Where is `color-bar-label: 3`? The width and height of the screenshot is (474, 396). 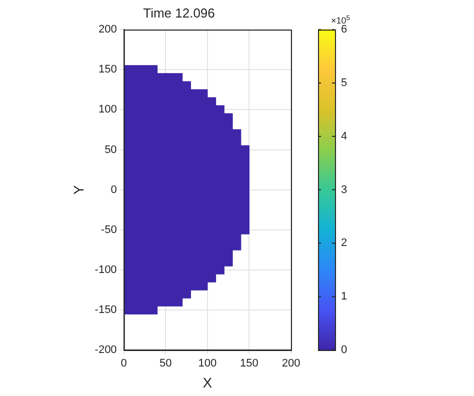 color-bar-label: 3 is located at coordinates (344, 190).